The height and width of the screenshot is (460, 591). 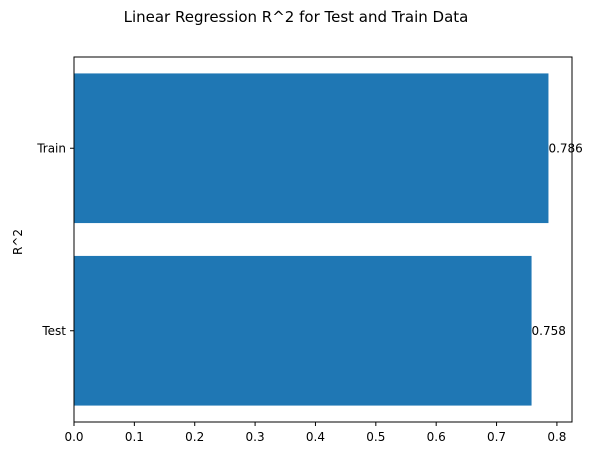 What do you see at coordinates (557, 239) in the screenshot?
I see `value-labels-group: 0.758 0.786` at bounding box center [557, 239].